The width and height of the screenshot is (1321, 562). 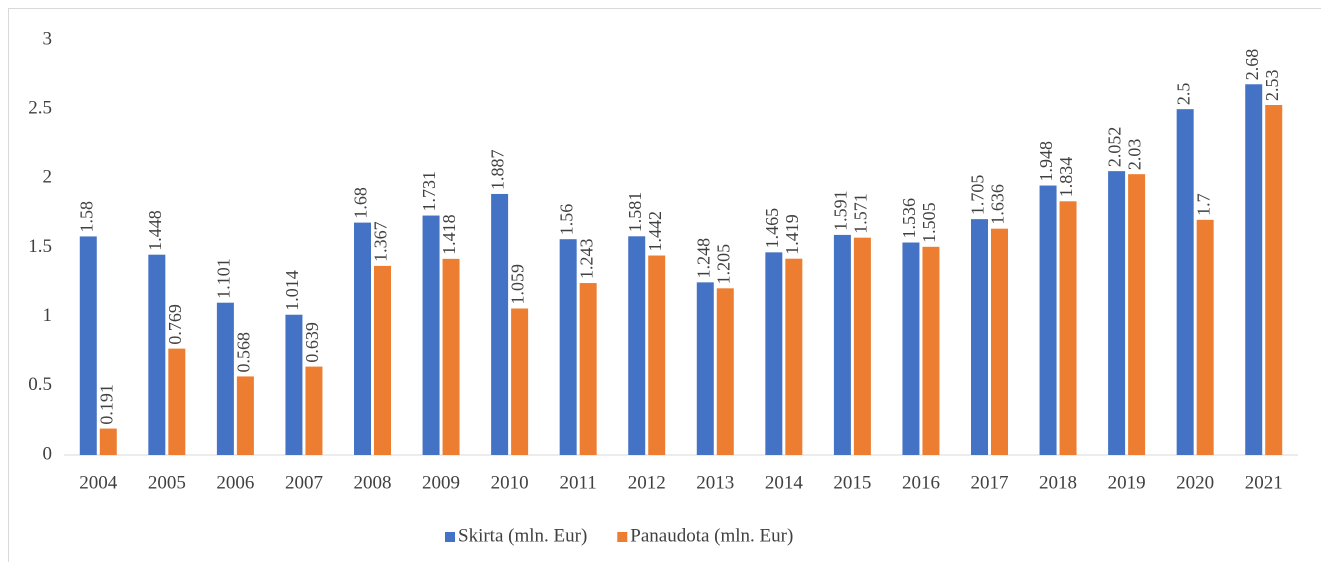 I want to click on x-tick-label: 2015, so click(x=852, y=482).